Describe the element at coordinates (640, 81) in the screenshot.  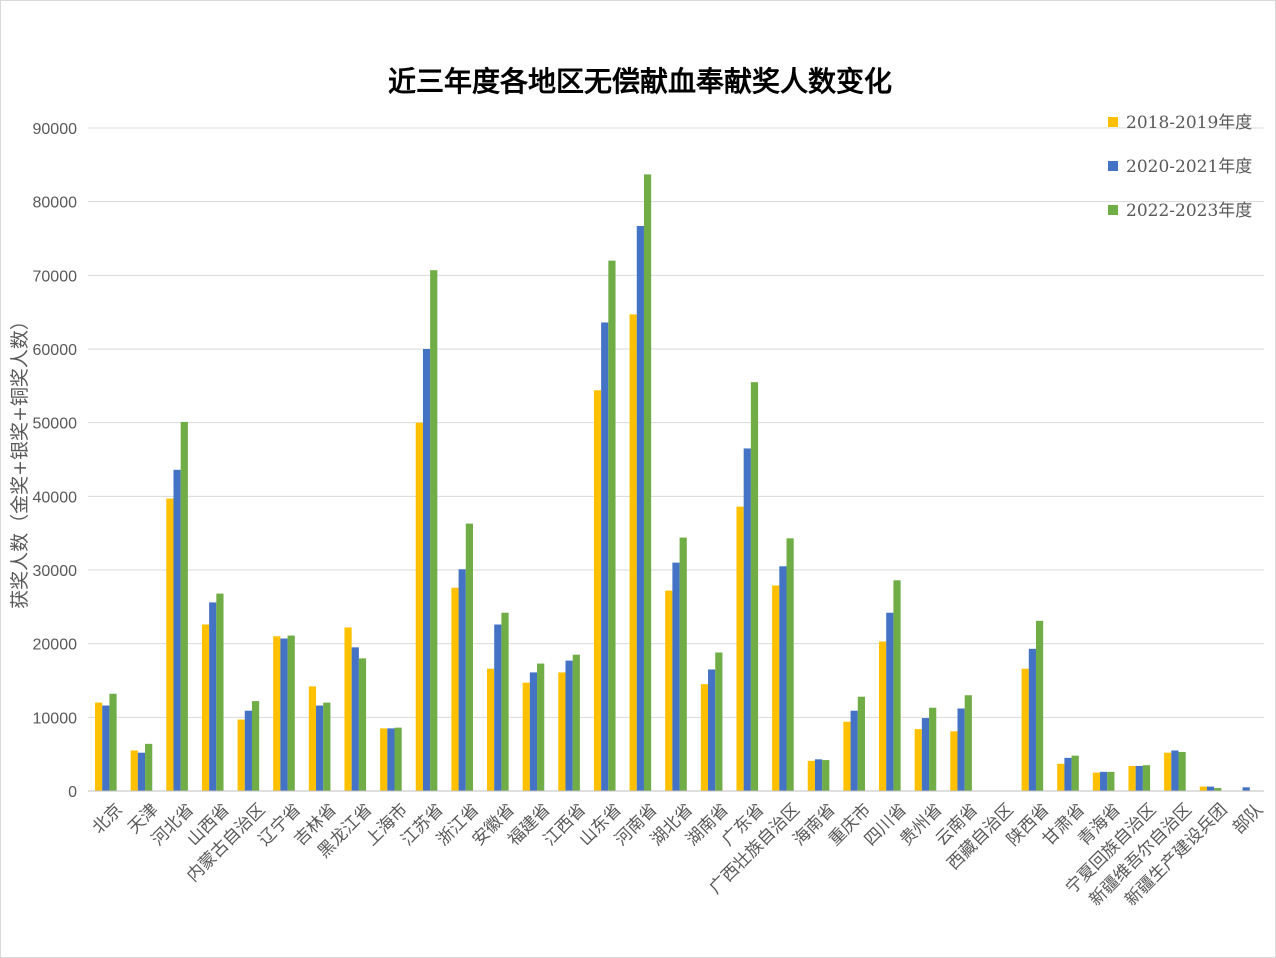
I see `chart-title: 近三年度各地区无偿献血奉献奖人数变化` at that location.